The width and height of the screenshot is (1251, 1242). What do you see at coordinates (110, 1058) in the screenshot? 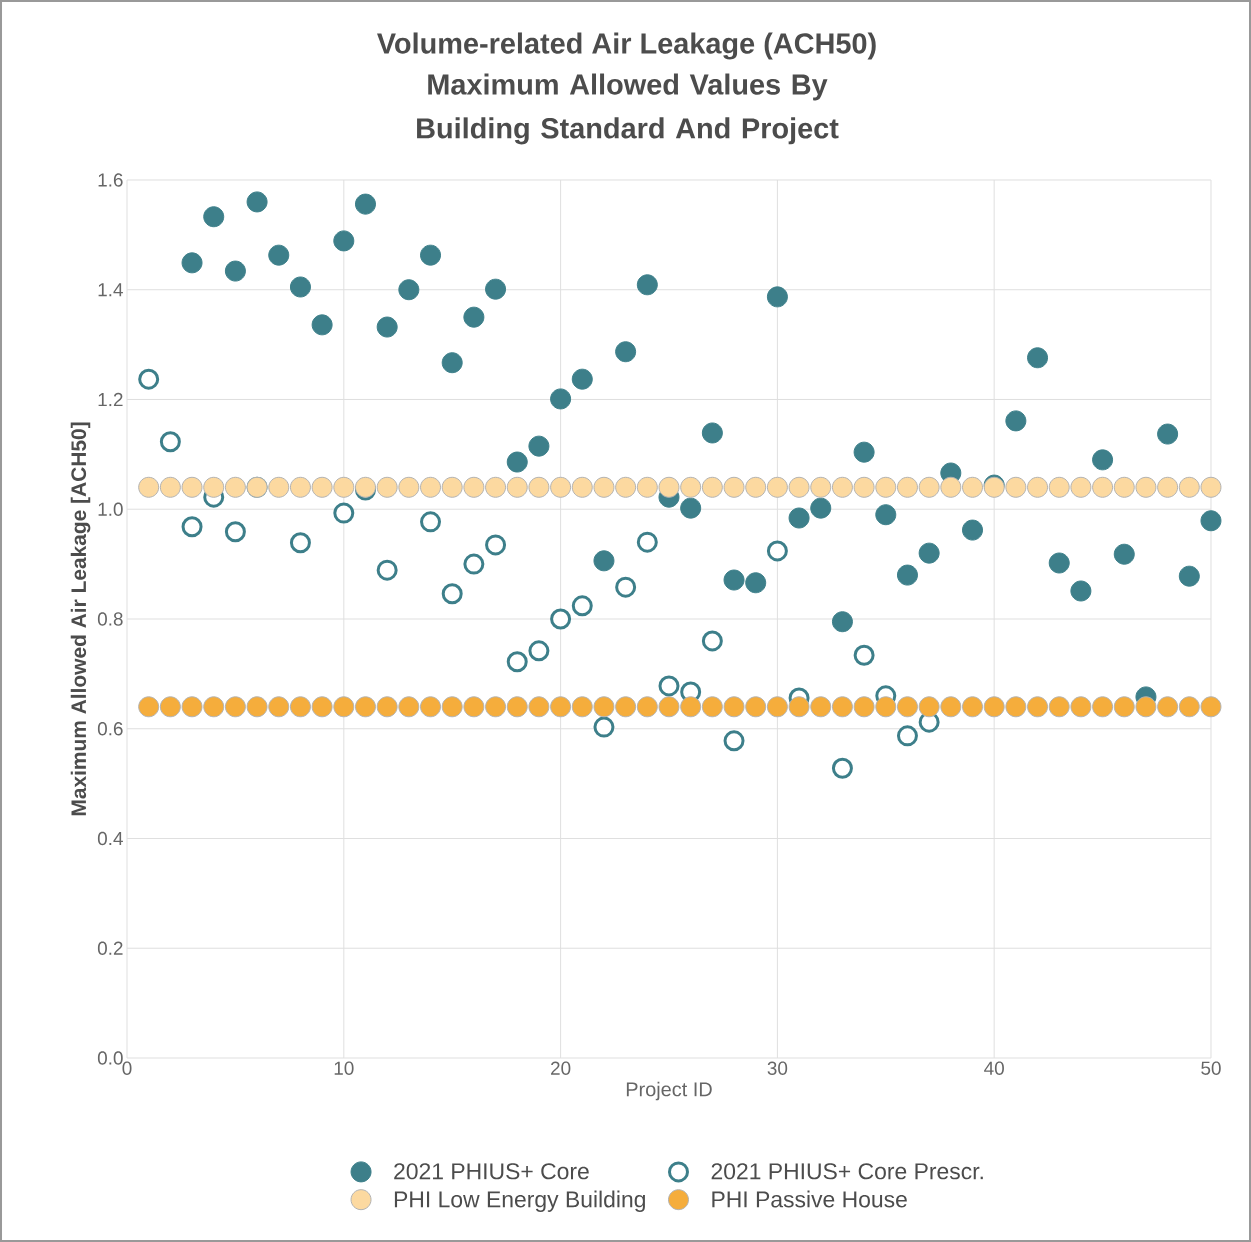
I see `y-tick-label: 0.0` at bounding box center [110, 1058].